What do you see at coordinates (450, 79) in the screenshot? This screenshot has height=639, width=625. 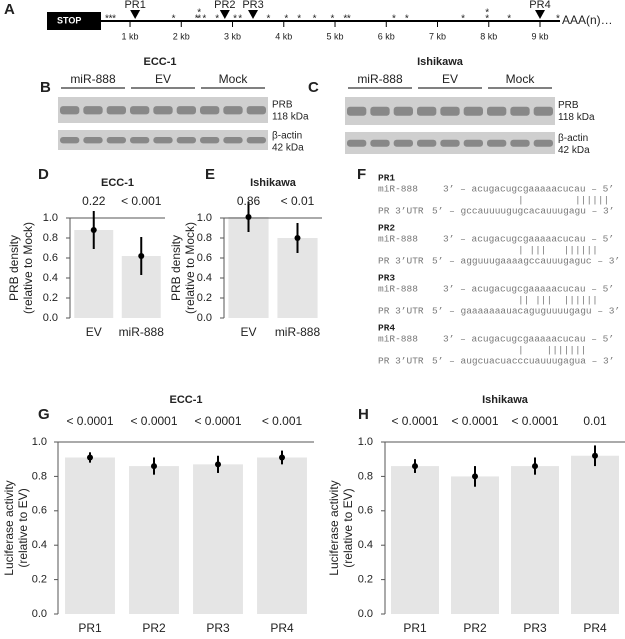 I see `lane-group: EV` at bounding box center [450, 79].